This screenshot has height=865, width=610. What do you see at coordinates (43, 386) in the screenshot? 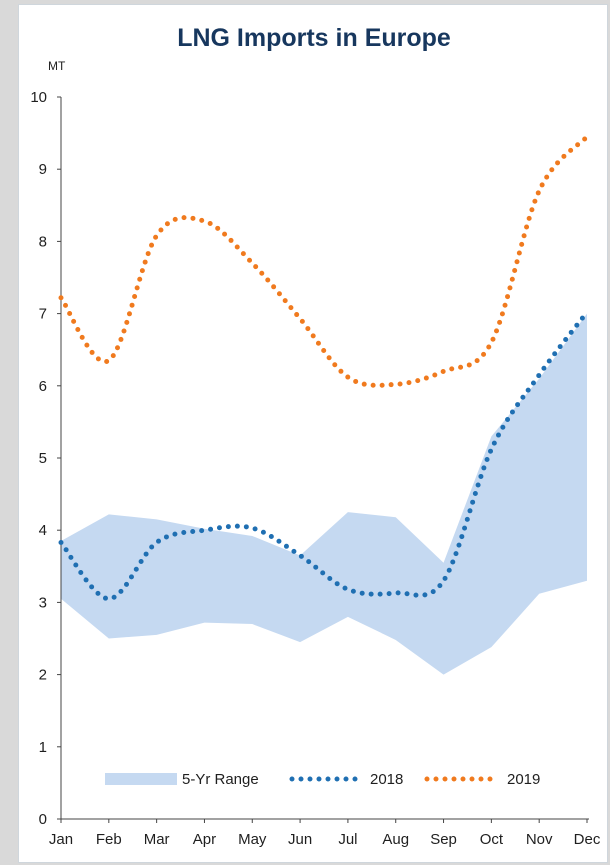
I see `y-tick-label: 6` at bounding box center [43, 386].